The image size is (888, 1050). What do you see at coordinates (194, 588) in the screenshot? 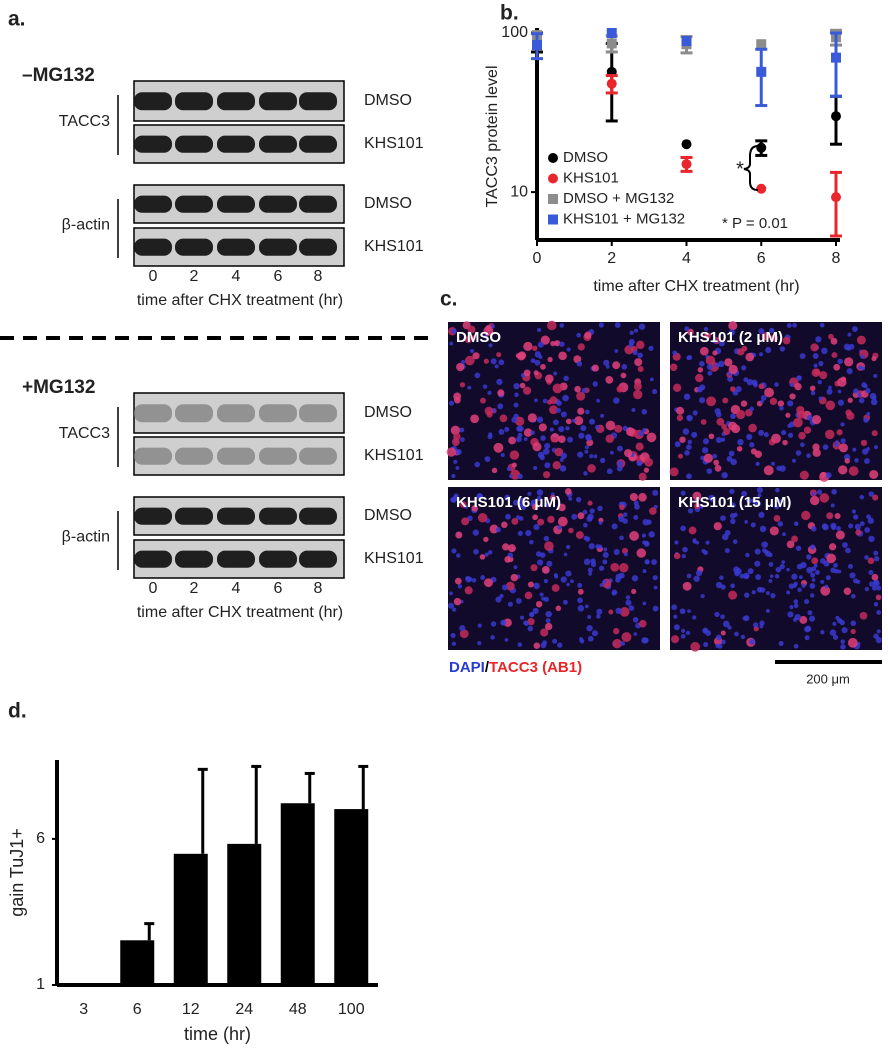
I see `lane-label: 2` at bounding box center [194, 588].